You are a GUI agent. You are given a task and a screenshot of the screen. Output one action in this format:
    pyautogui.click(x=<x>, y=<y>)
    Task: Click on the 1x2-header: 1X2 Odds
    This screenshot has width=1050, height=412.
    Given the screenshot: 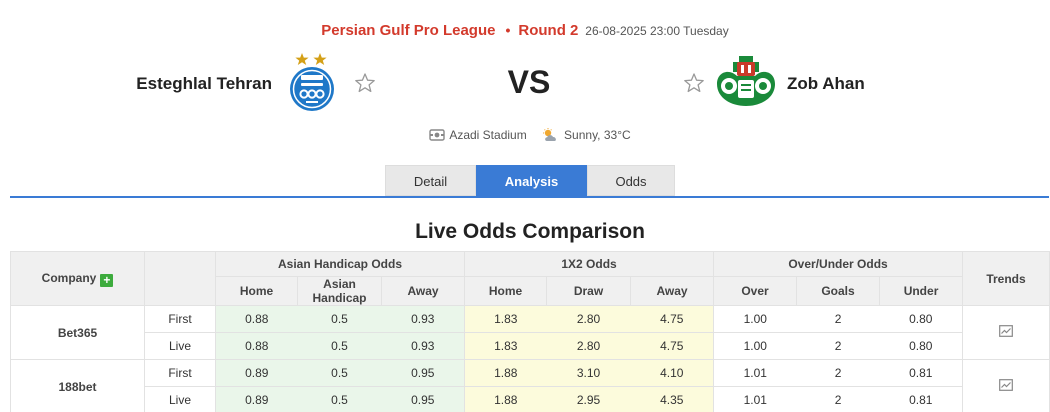 What is the action you would take?
    pyautogui.click(x=589, y=264)
    